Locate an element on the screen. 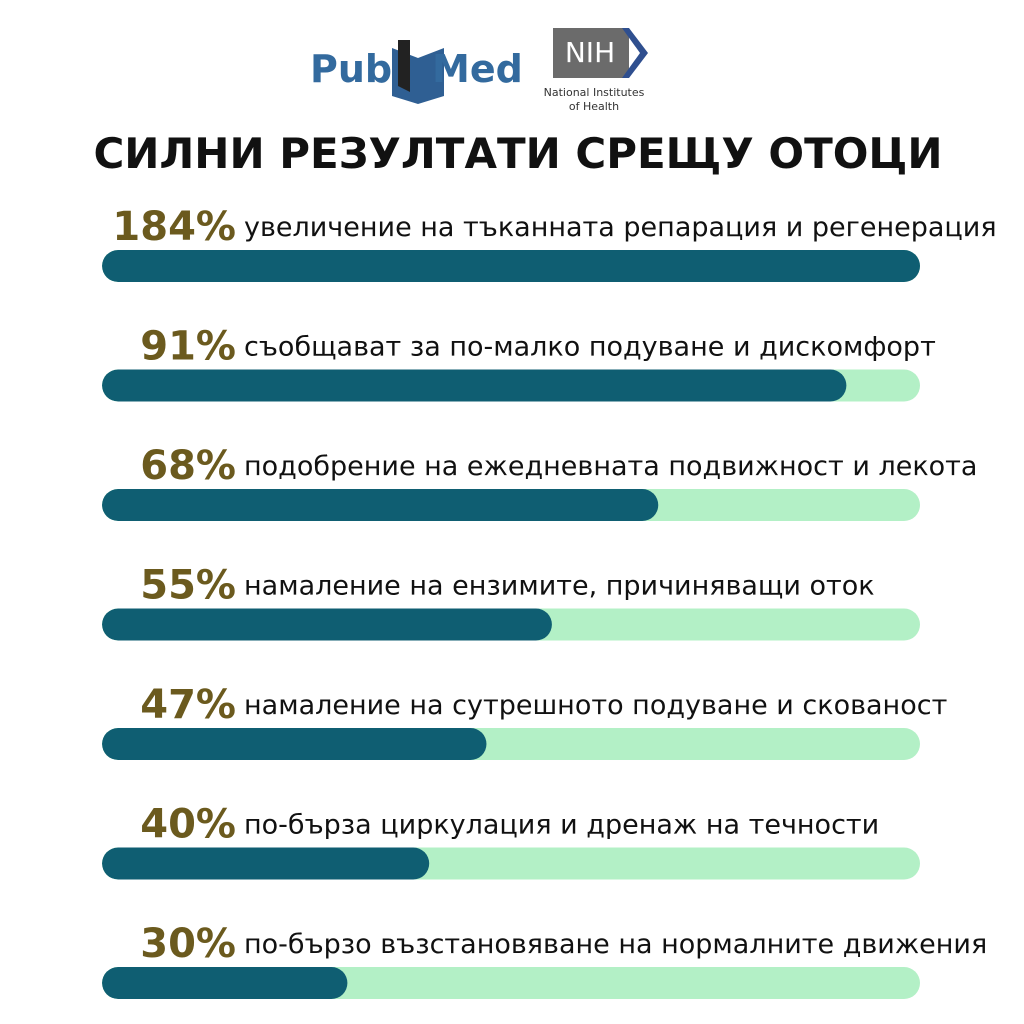  value-label: 30% is located at coordinates (188, 944).